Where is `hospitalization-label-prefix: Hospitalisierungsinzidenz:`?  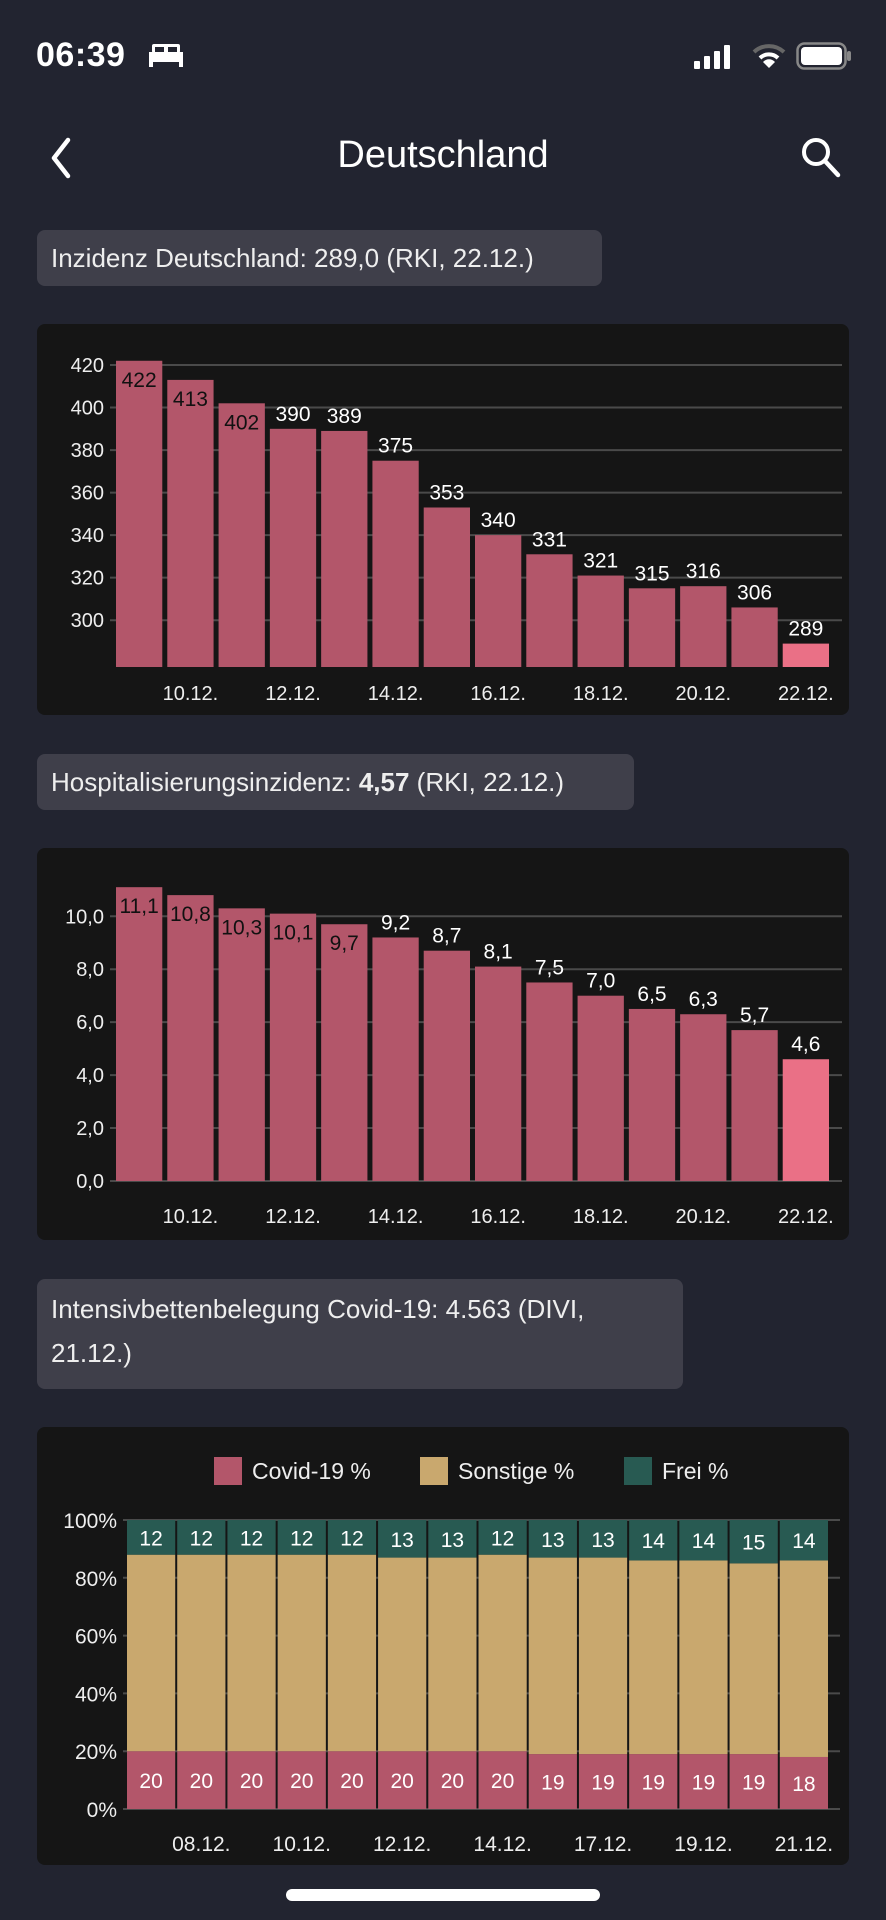
hospitalization-label-prefix: Hospitalisierungsinzidenz: is located at coordinates (205, 782).